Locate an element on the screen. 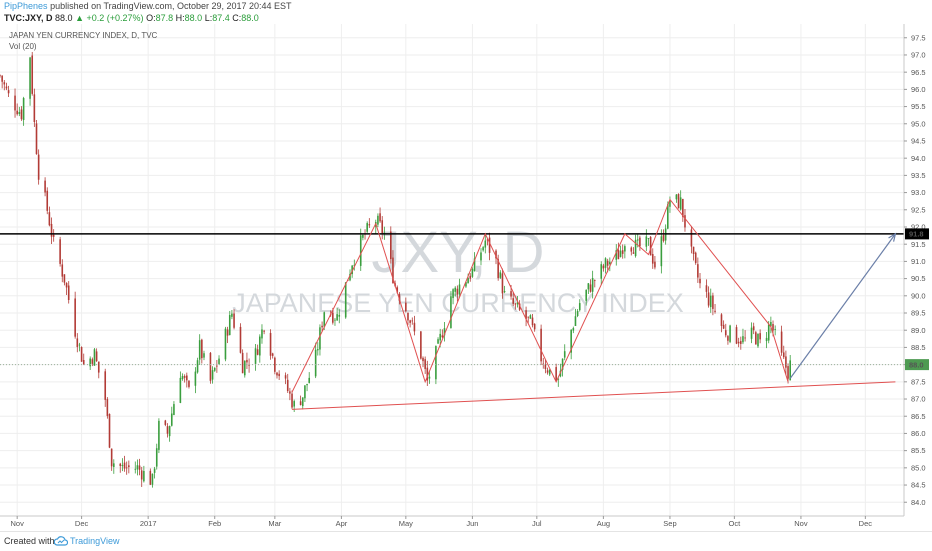 The height and width of the screenshot is (551, 932). projection-arrow-head is located at coordinates (892, 237).